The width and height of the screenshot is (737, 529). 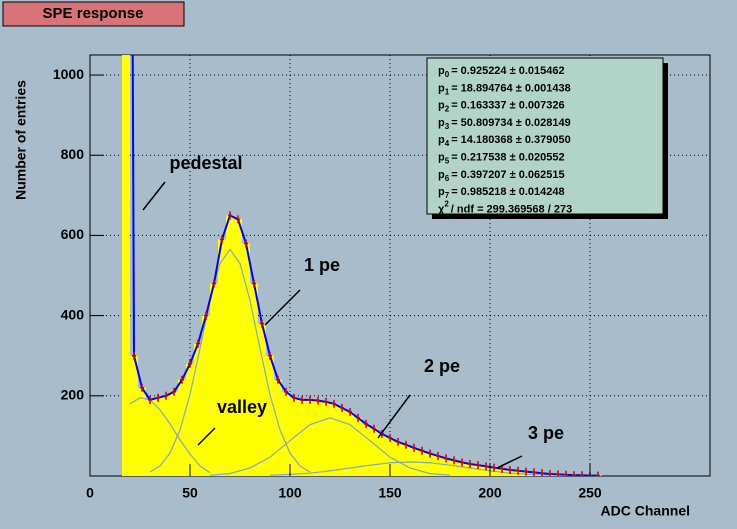 I want to click on stat-line: χ2/ ndf = 299.369568 / 273, so click(x=505, y=208).